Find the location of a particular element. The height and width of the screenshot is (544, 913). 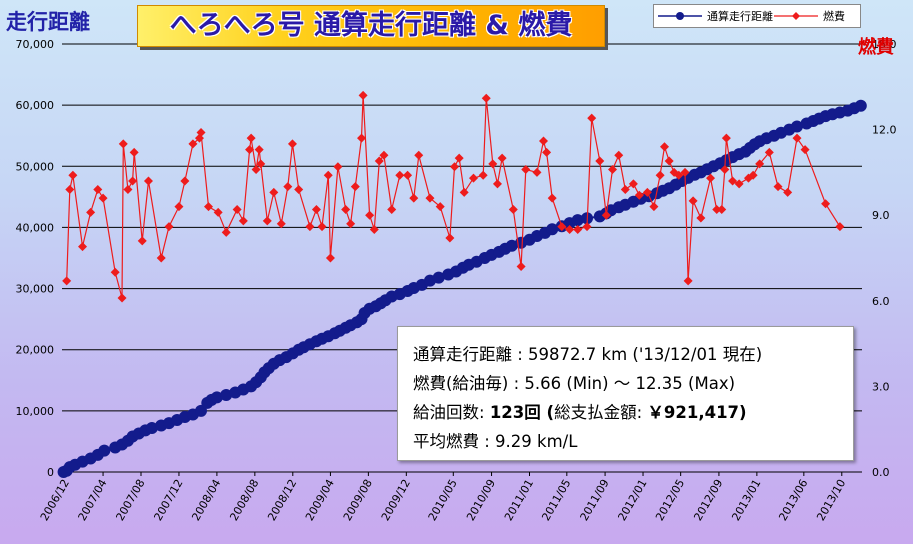

x-tick-label: 2008/12 is located at coordinates (282, 500).